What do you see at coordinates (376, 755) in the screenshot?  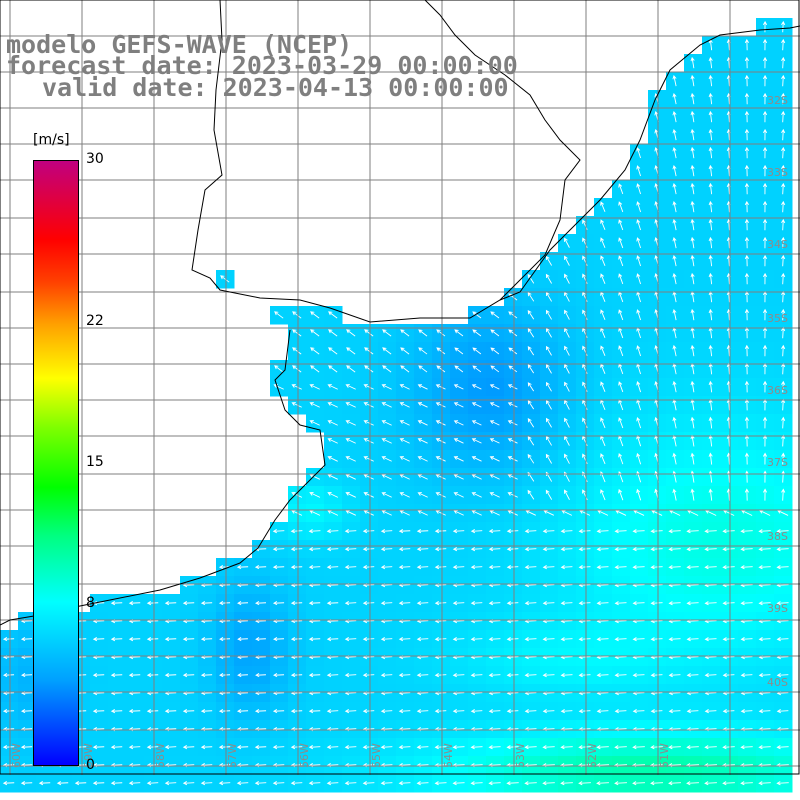 I see `longitude-label: 55W` at bounding box center [376, 755].